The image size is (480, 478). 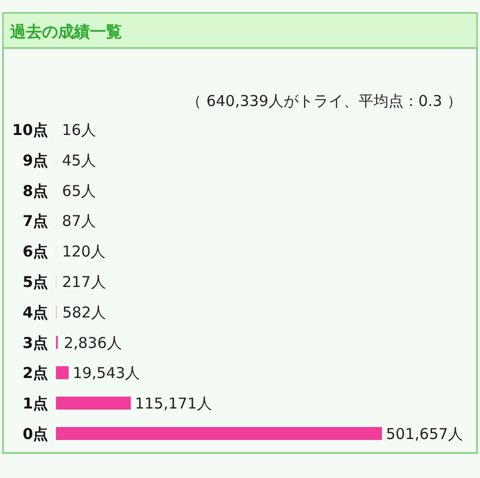 I want to click on y-tick-label: 5点, so click(x=35, y=282).